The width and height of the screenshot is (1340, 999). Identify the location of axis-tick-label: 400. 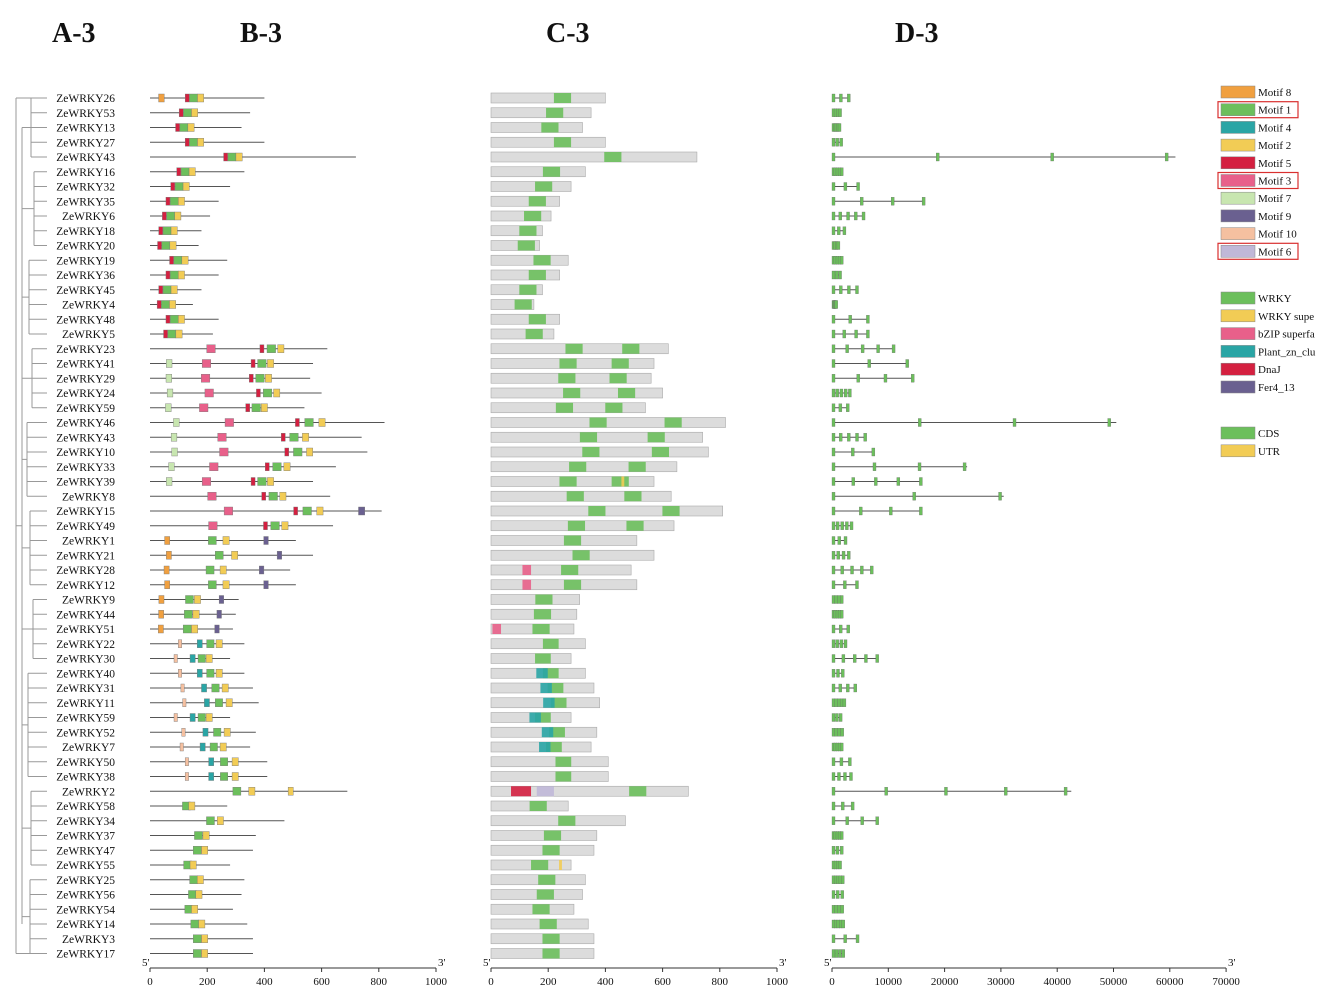
(605, 982).